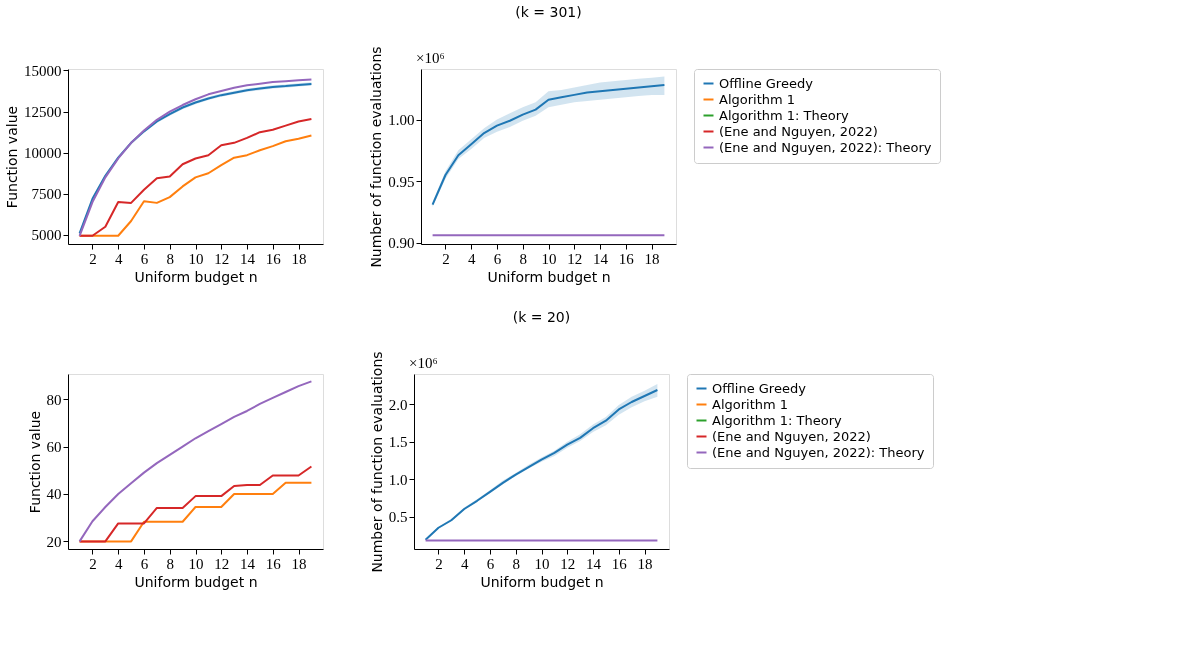 The height and width of the screenshot is (662, 1202). What do you see at coordinates (398, 404) in the screenshot?
I see `y-tick-label: 2.0` at bounding box center [398, 404].